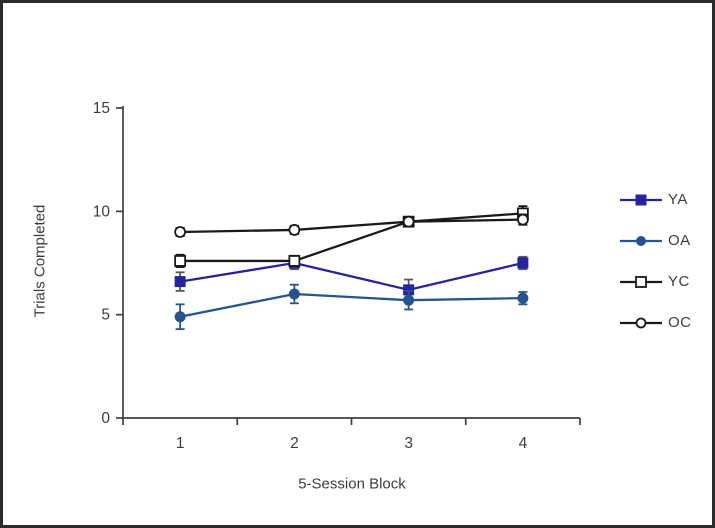  What do you see at coordinates (105, 315) in the screenshot?
I see `y-tick-label: 5` at bounding box center [105, 315].